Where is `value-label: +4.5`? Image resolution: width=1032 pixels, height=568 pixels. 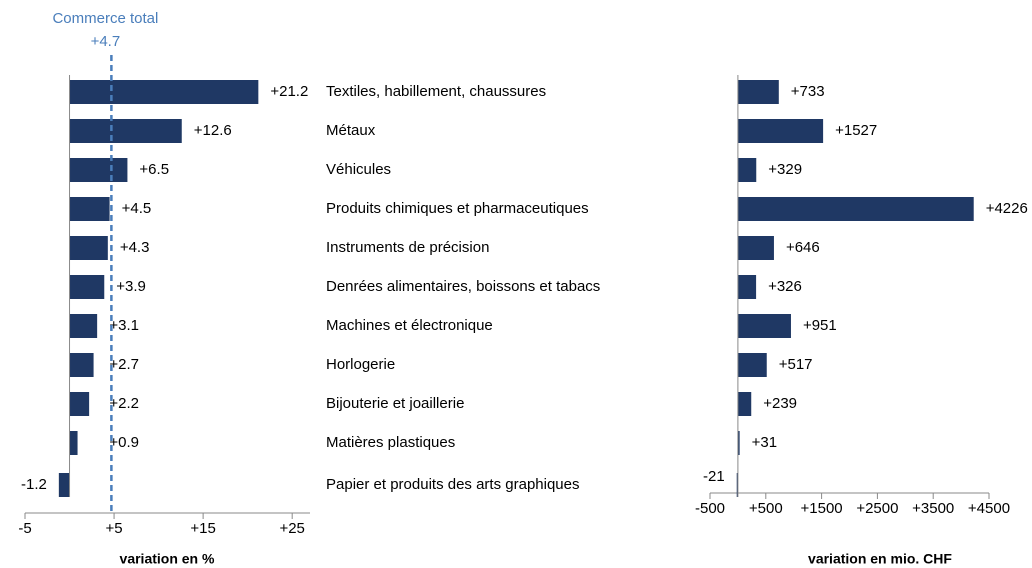 value-label: +4.5 is located at coordinates (137, 208).